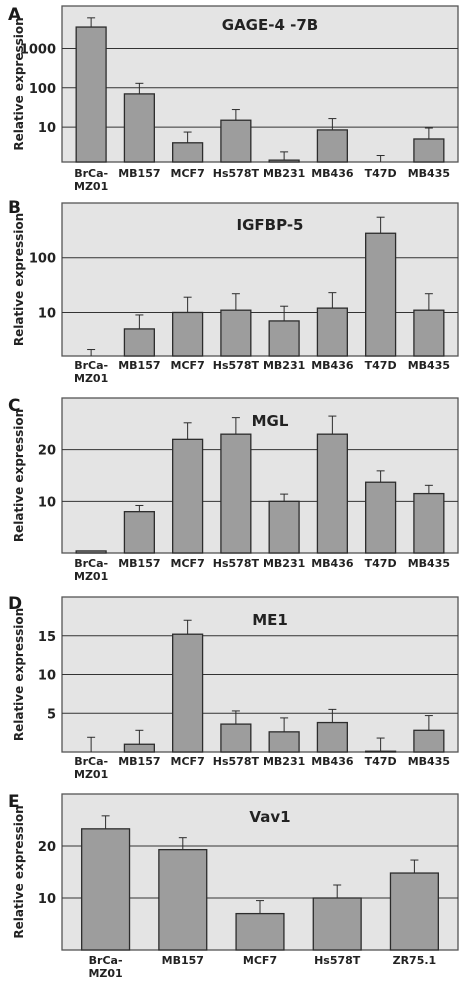 The width and height of the screenshot is (474, 985). Describe the element at coordinates (14, 802) in the screenshot. I see `panel-letter: E` at that location.